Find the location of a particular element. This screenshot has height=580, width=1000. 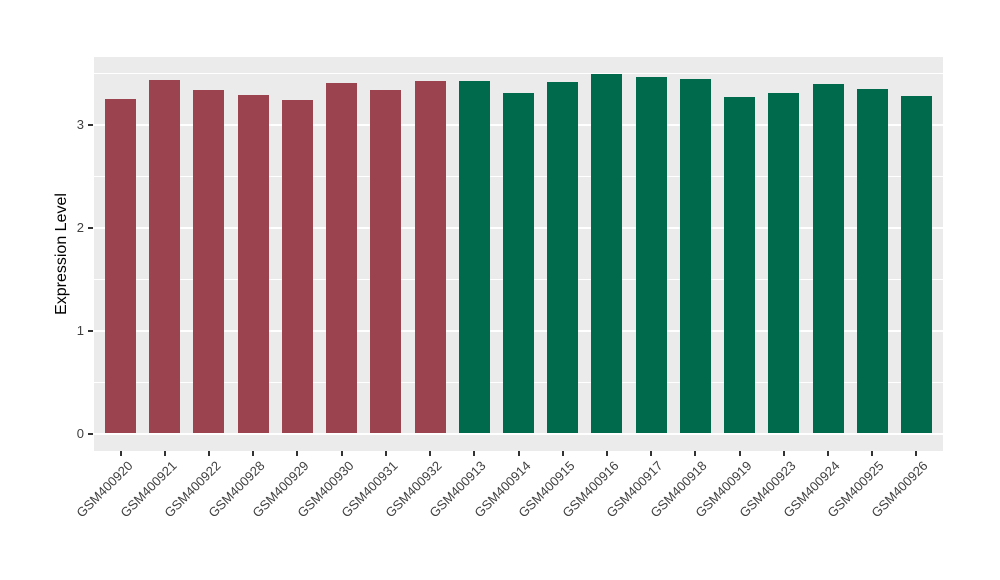

y-tick-label: 2 is located at coordinates (80, 227).